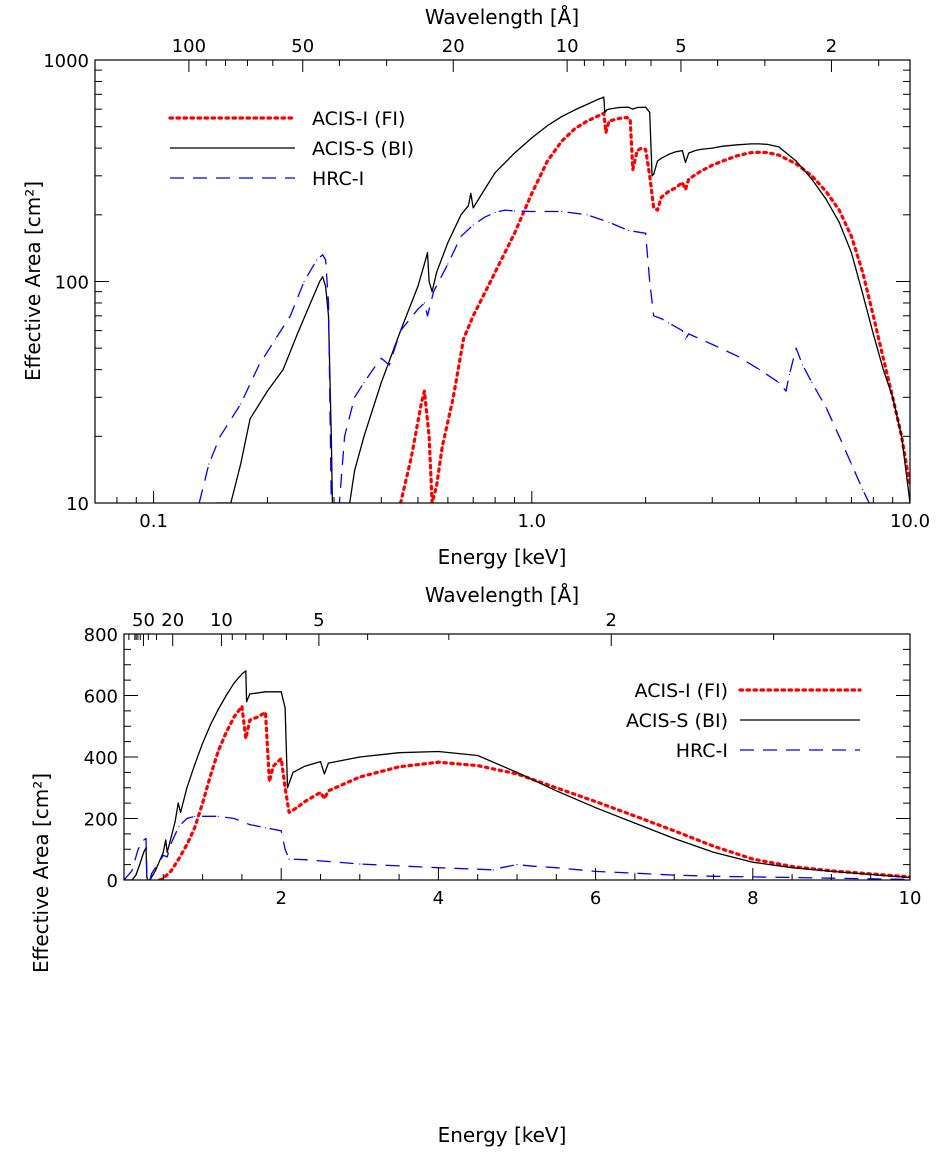 Image resolution: width=937 pixels, height=1153 pixels. Describe the element at coordinates (338, 179) in the screenshot. I see `top-legend-label-hrc-i: HRC-I` at that location.